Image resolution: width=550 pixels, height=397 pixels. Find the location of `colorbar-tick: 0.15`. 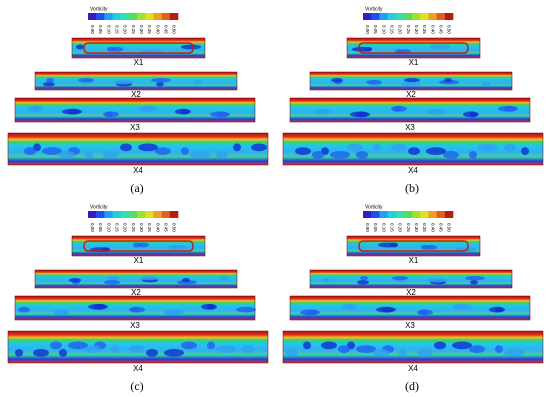

colorbar-tick: 0.15 is located at coordinates (116, 29).